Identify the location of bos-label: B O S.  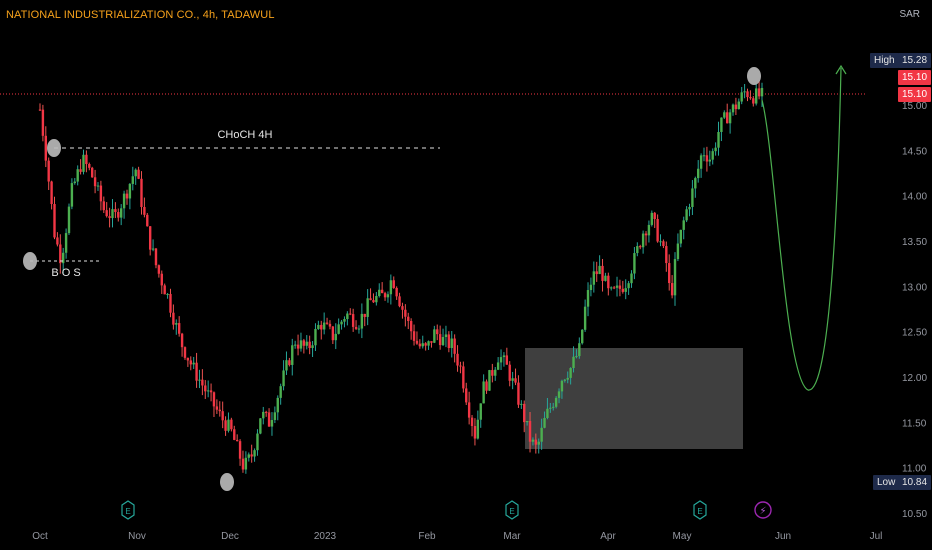
(65, 273).